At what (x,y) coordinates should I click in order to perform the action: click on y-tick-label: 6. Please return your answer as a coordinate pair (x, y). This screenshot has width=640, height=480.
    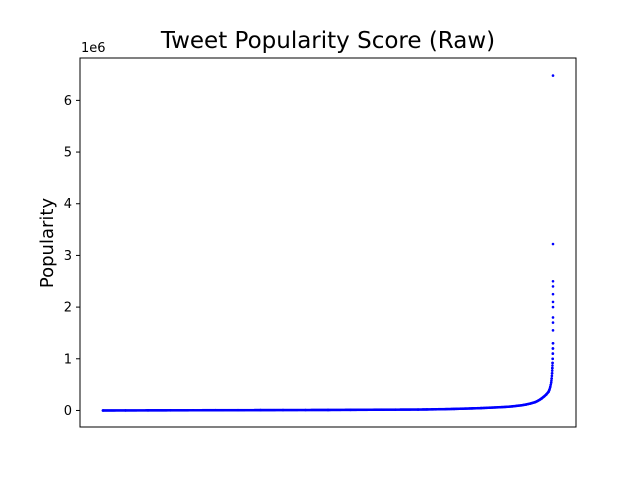
    Looking at the image, I should click on (68, 101).